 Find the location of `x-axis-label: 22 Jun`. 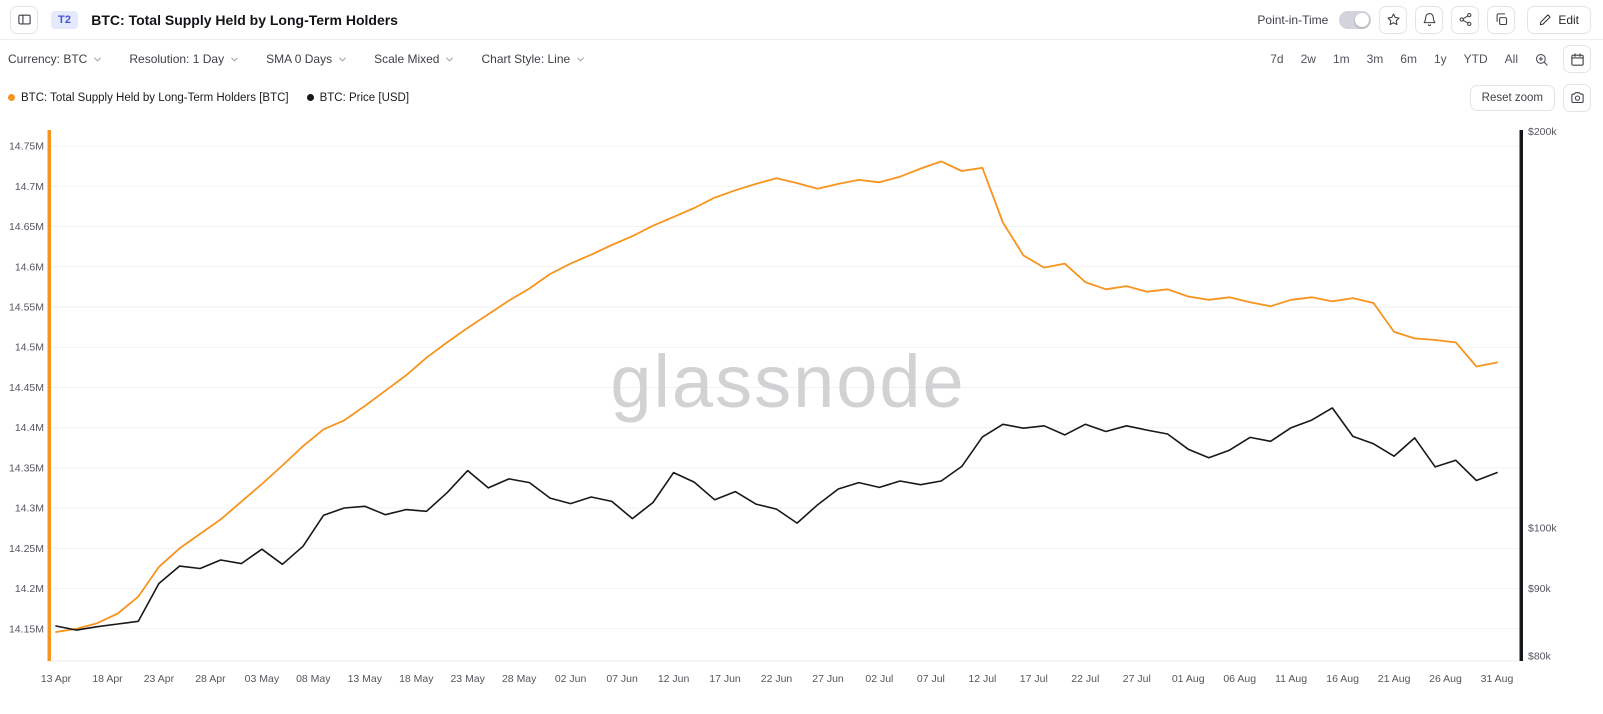

x-axis-label: 22 Jun is located at coordinates (777, 679).